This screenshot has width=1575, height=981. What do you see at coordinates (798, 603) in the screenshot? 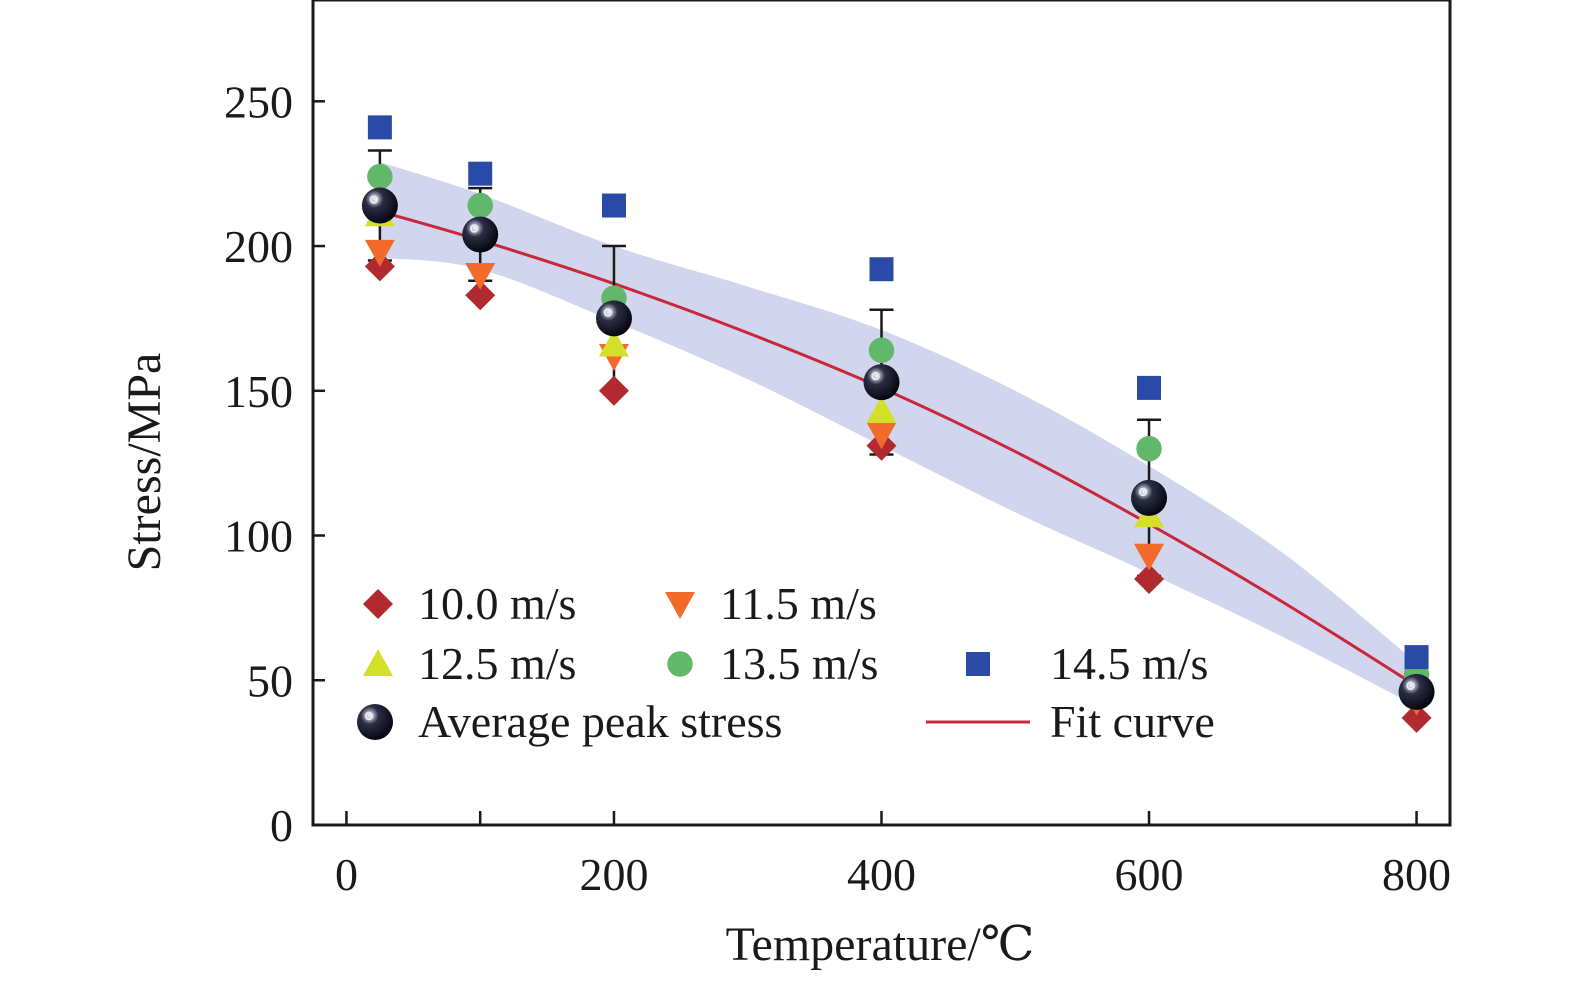
I see `legend-label: 11.5 m/s` at bounding box center [798, 603].